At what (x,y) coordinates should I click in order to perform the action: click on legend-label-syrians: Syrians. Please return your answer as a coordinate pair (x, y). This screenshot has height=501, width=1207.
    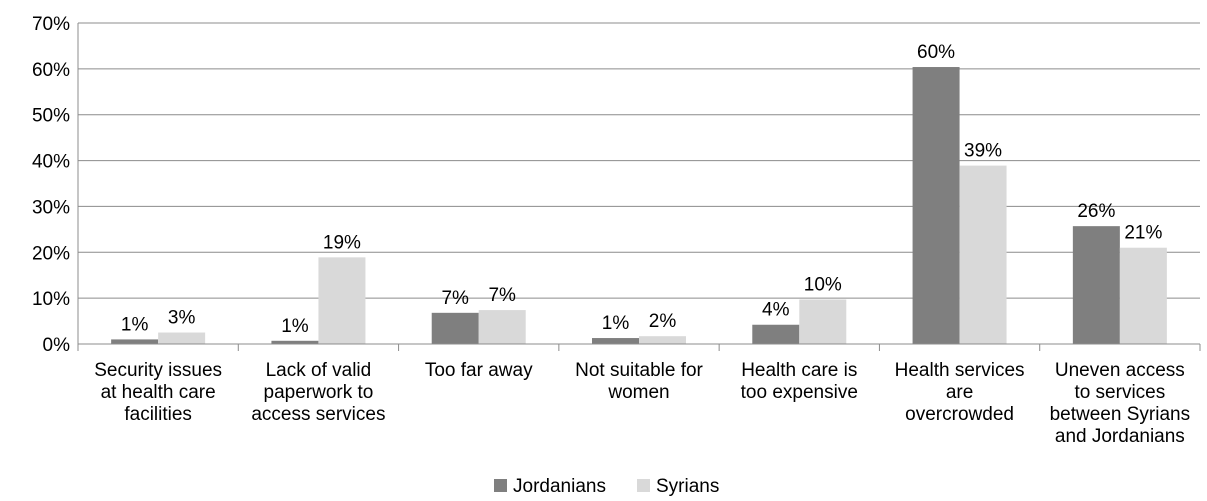
    Looking at the image, I should click on (687, 486).